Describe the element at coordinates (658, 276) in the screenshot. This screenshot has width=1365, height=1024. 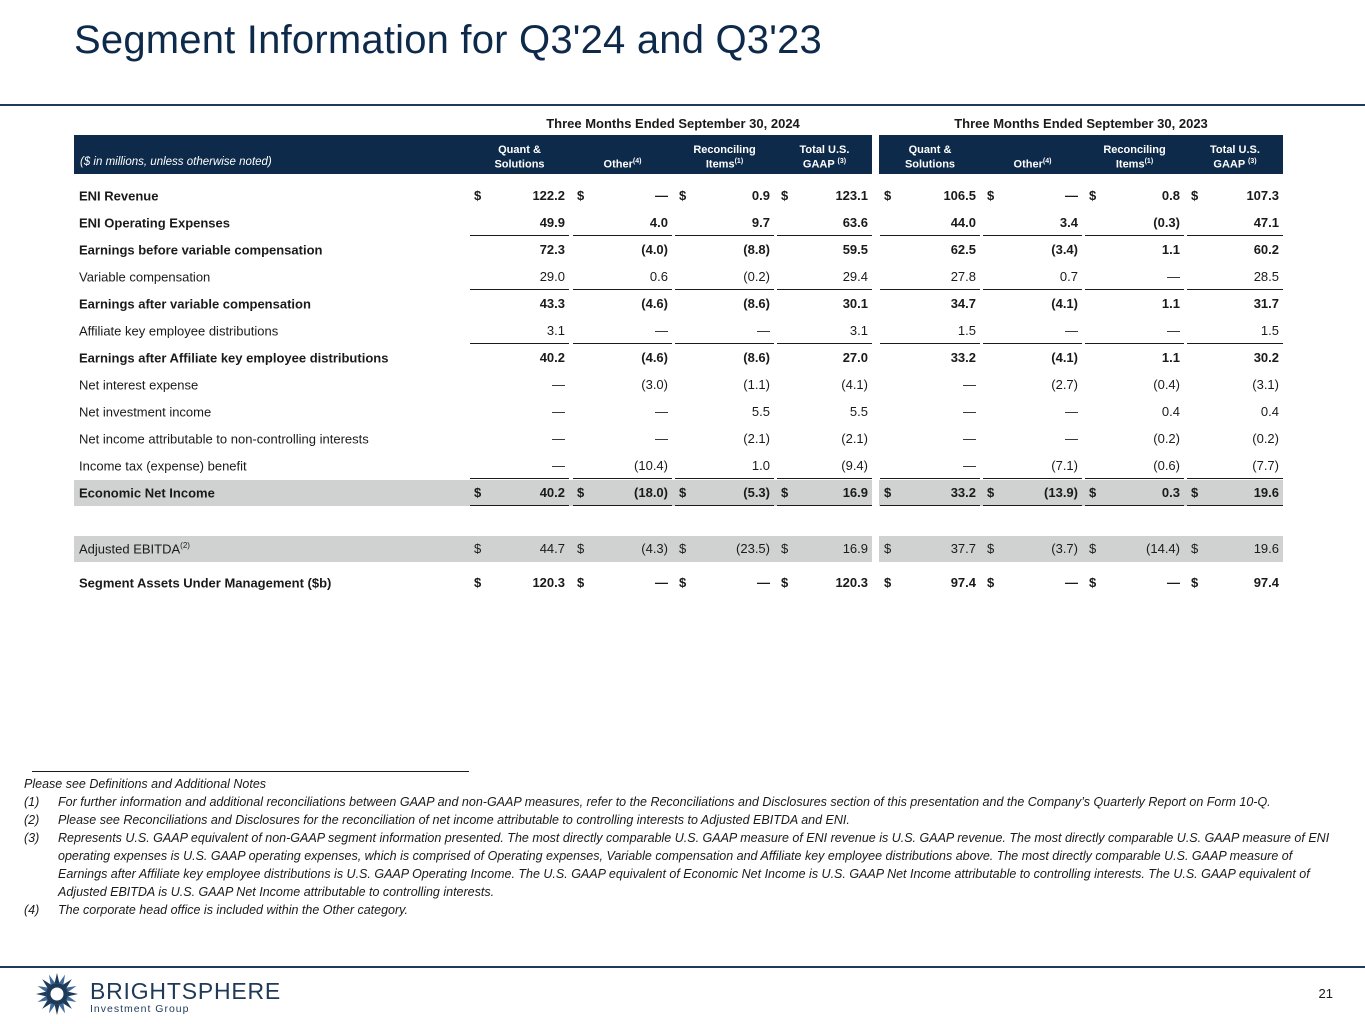
I see `cell-value: 0.6` at that location.